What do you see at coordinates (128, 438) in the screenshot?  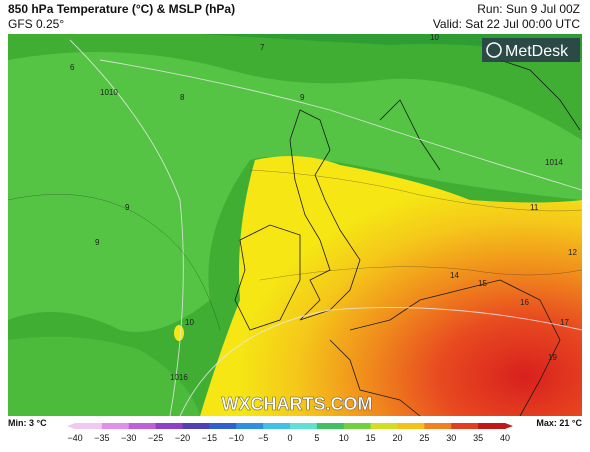 I see `colorbar-tick-label: −30` at bounding box center [128, 438].